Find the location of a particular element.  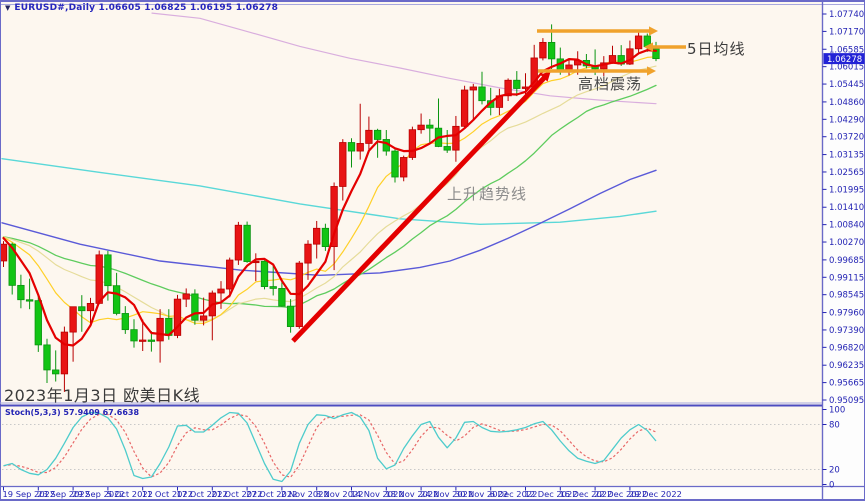

chart-caption: 2023年1月3日 欧美日K线 is located at coordinates (102, 395).